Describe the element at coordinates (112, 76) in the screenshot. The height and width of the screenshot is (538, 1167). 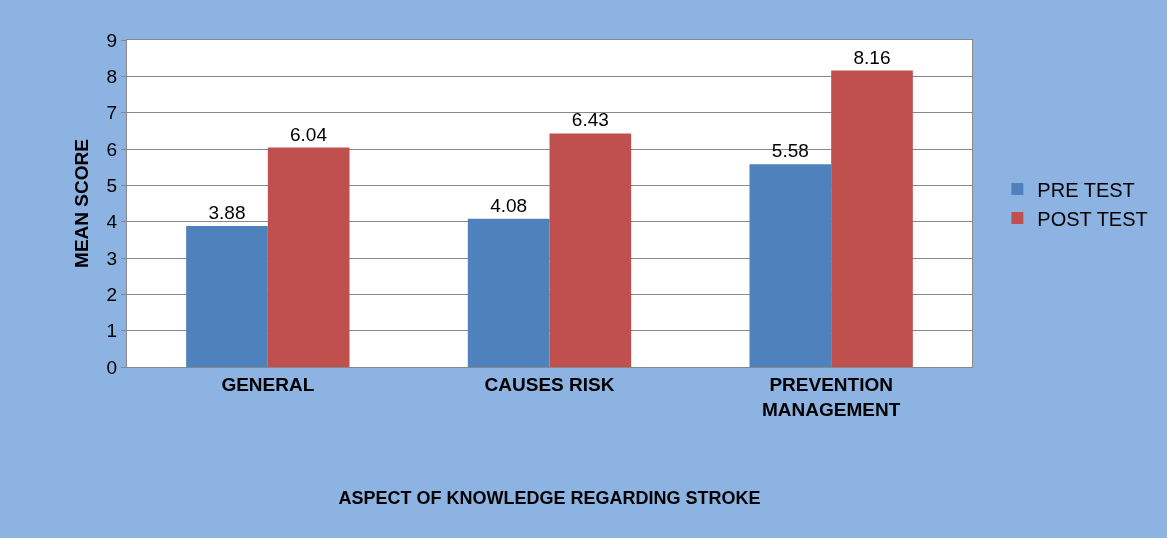
I see `y-tick-label: 8` at that location.